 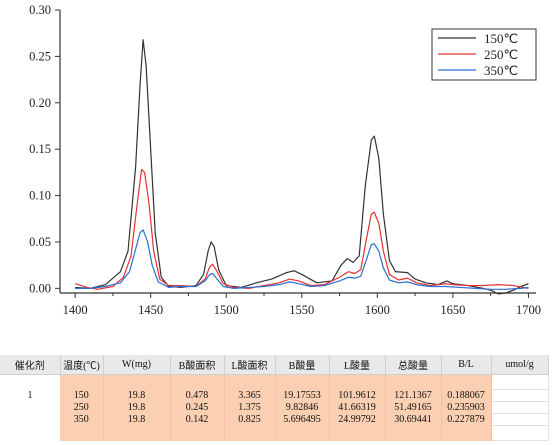 What do you see at coordinates (40, 242) in the screenshot?
I see `y-tick-label: 0.05` at bounding box center [40, 242].